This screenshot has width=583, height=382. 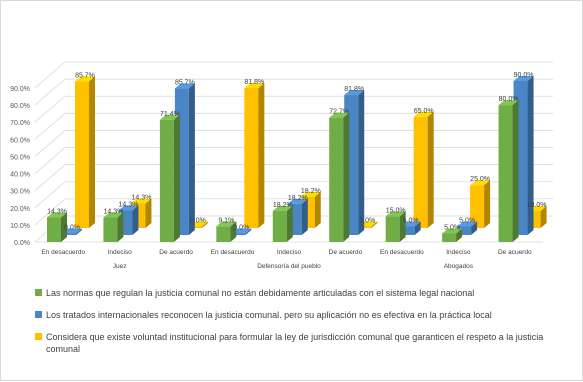 I want to click on y-tick-label: 60.0%, so click(x=20, y=140).